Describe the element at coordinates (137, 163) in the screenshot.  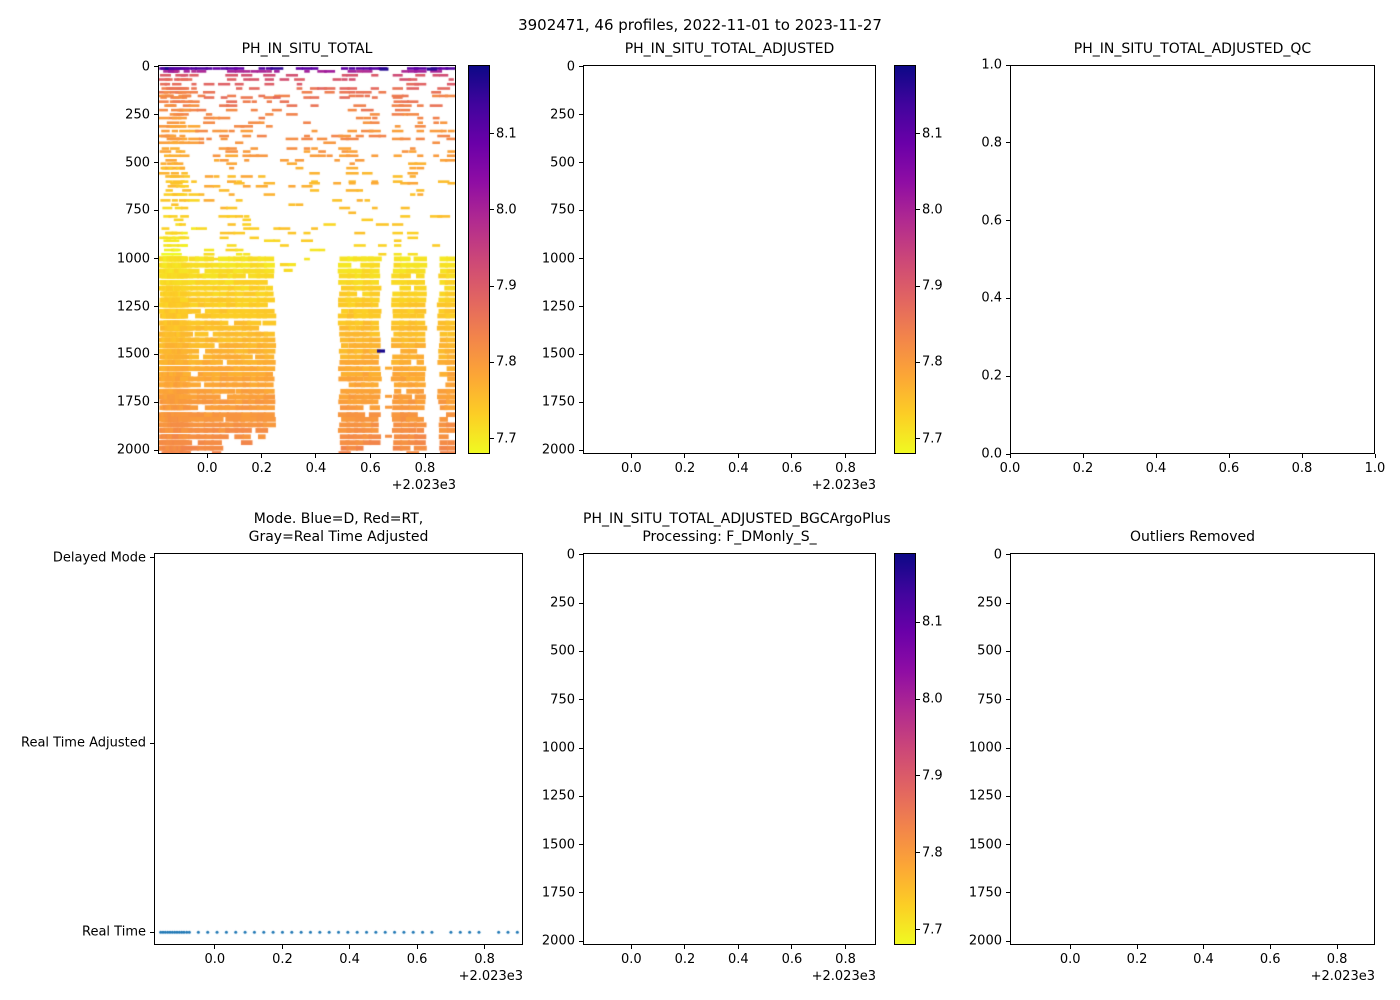
I see `y-tick-label: 500` at that location.